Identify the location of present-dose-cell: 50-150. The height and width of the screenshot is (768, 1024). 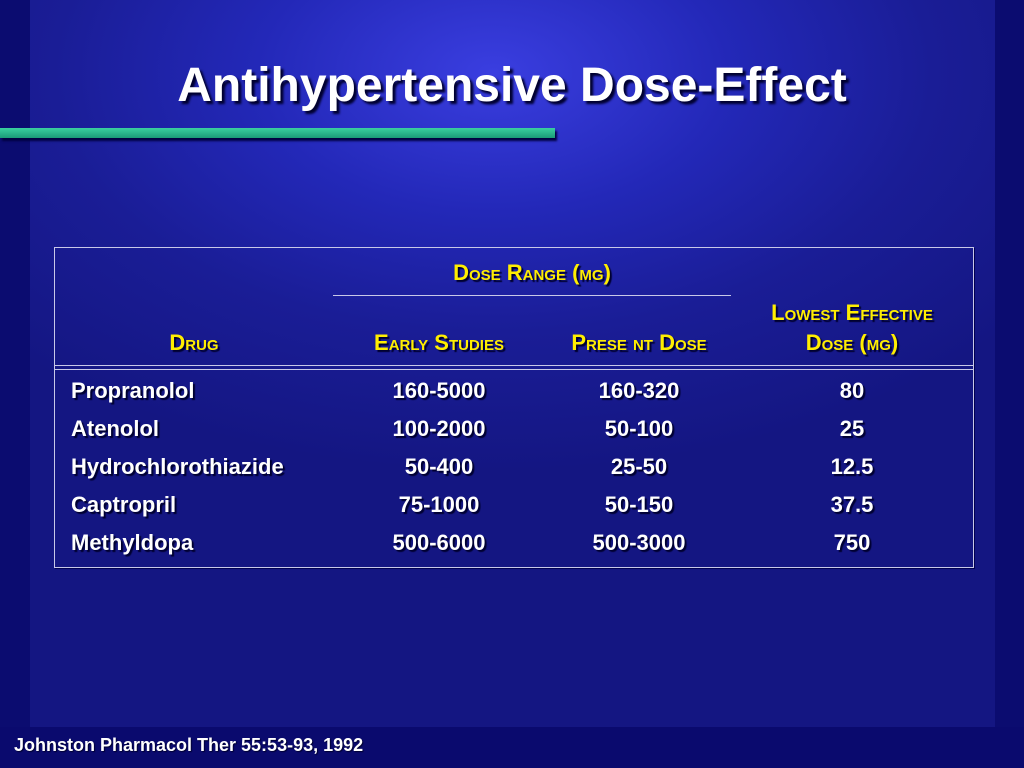
(639, 504).